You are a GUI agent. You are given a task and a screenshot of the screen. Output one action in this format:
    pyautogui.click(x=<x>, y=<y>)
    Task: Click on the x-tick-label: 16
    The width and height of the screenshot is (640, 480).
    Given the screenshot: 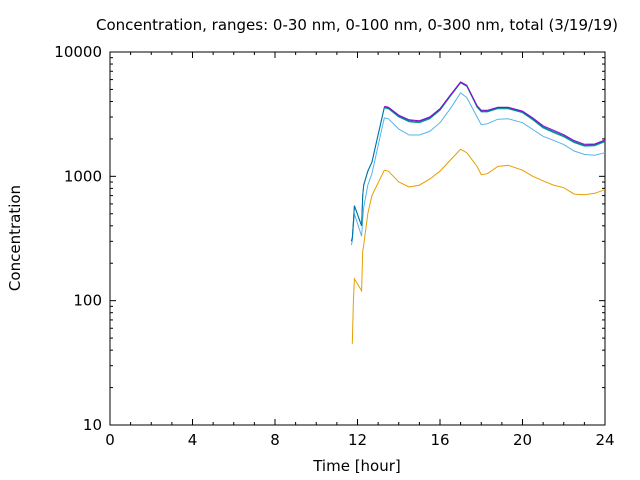 What is the action you would take?
    pyautogui.click(x=439, y=440)
    